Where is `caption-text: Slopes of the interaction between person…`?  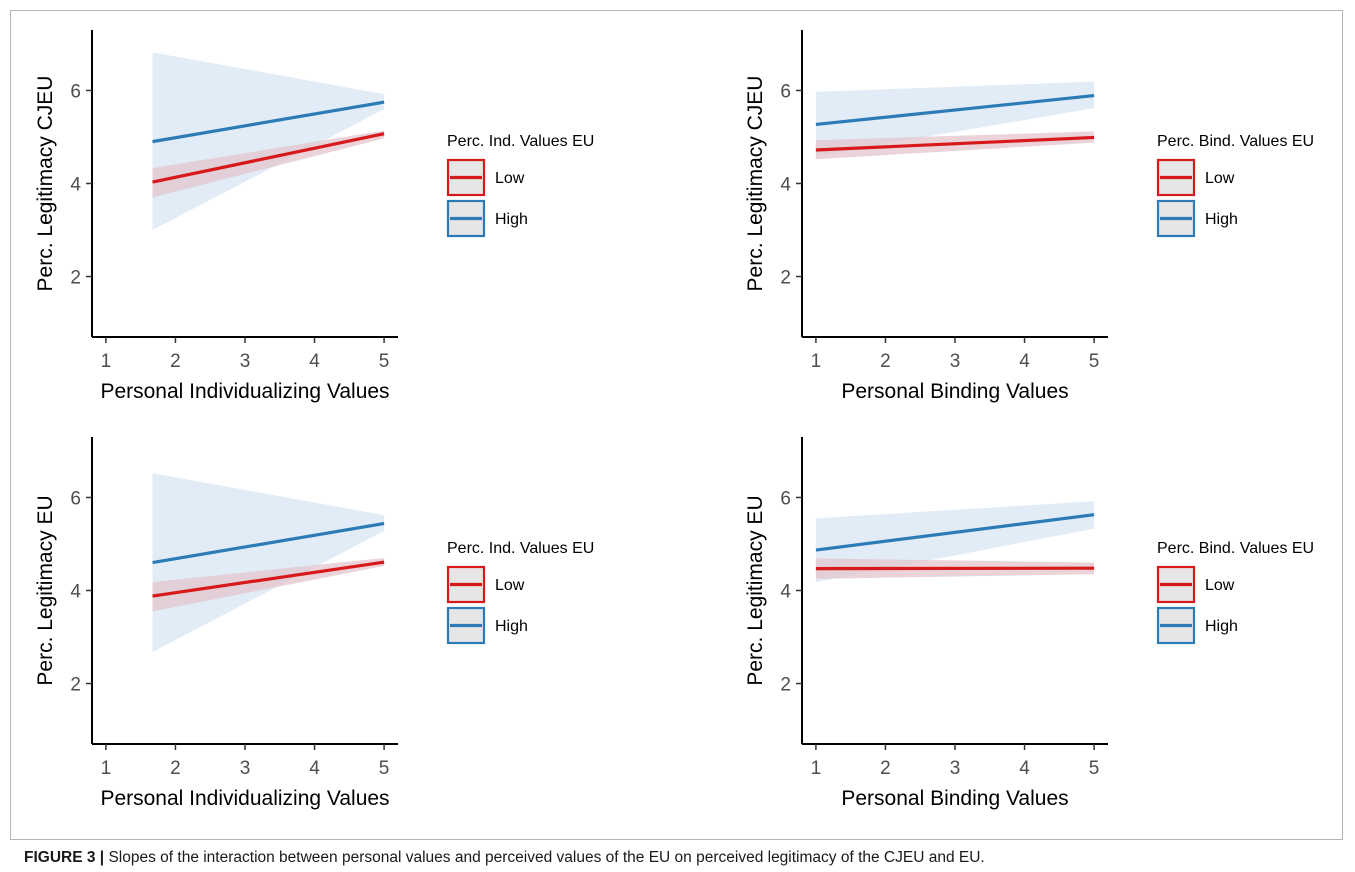
caption-text: Slopes of the interaction between person… is located at coordinates (546, 857).